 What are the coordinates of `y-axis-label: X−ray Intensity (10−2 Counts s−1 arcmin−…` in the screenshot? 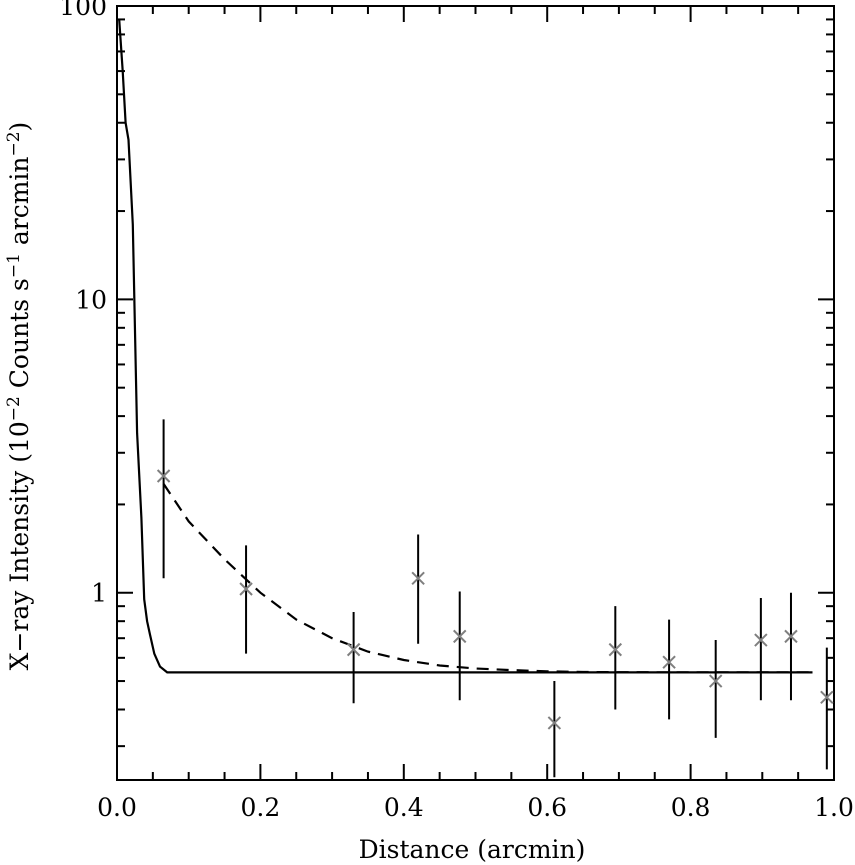 It's located at (19, 396).